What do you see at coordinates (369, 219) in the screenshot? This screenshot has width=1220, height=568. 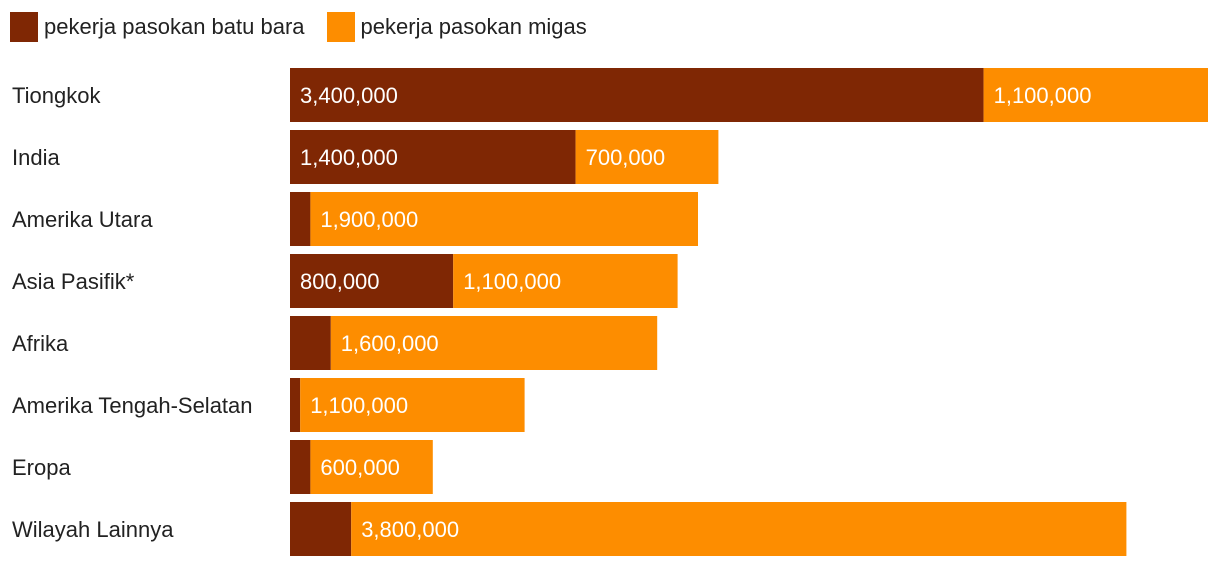 I see `value-label: 1,900,000` at bounding box center [369, 219].